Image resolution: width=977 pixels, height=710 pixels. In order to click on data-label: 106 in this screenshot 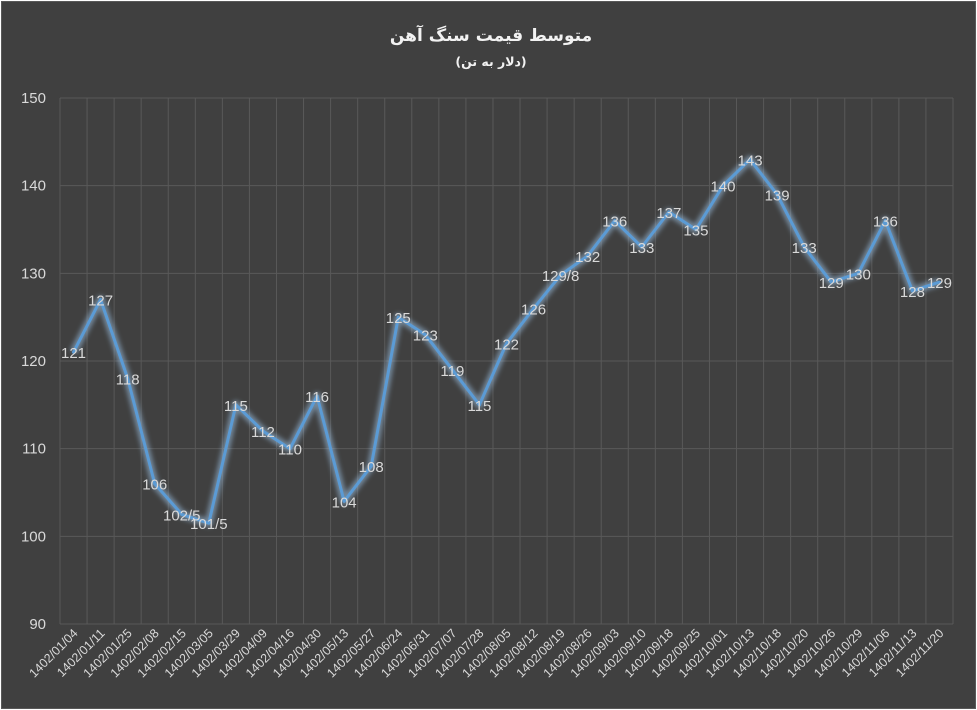, I will do `click(154, 485)`.